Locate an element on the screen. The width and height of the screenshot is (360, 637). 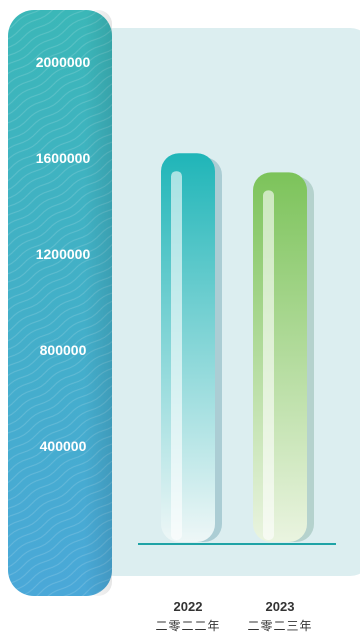
x-category-sublabel: 二零二三年 is located at coordinates (279, 626).